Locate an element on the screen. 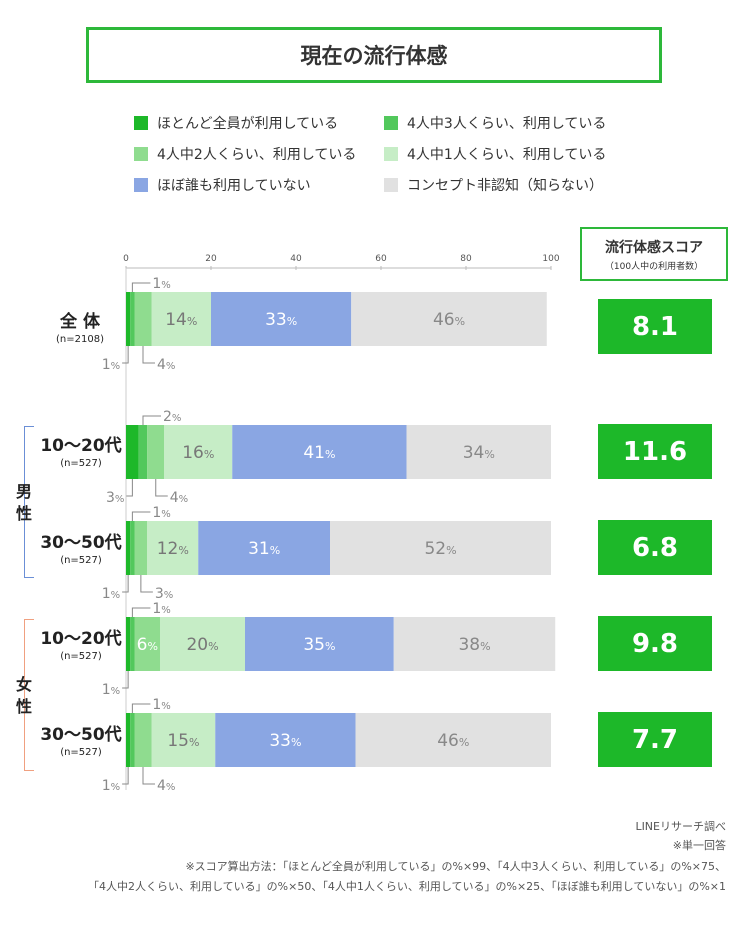 The width and height of the screenshot is (750, 930). data-label: 15% is located at coordinates (183, 741).